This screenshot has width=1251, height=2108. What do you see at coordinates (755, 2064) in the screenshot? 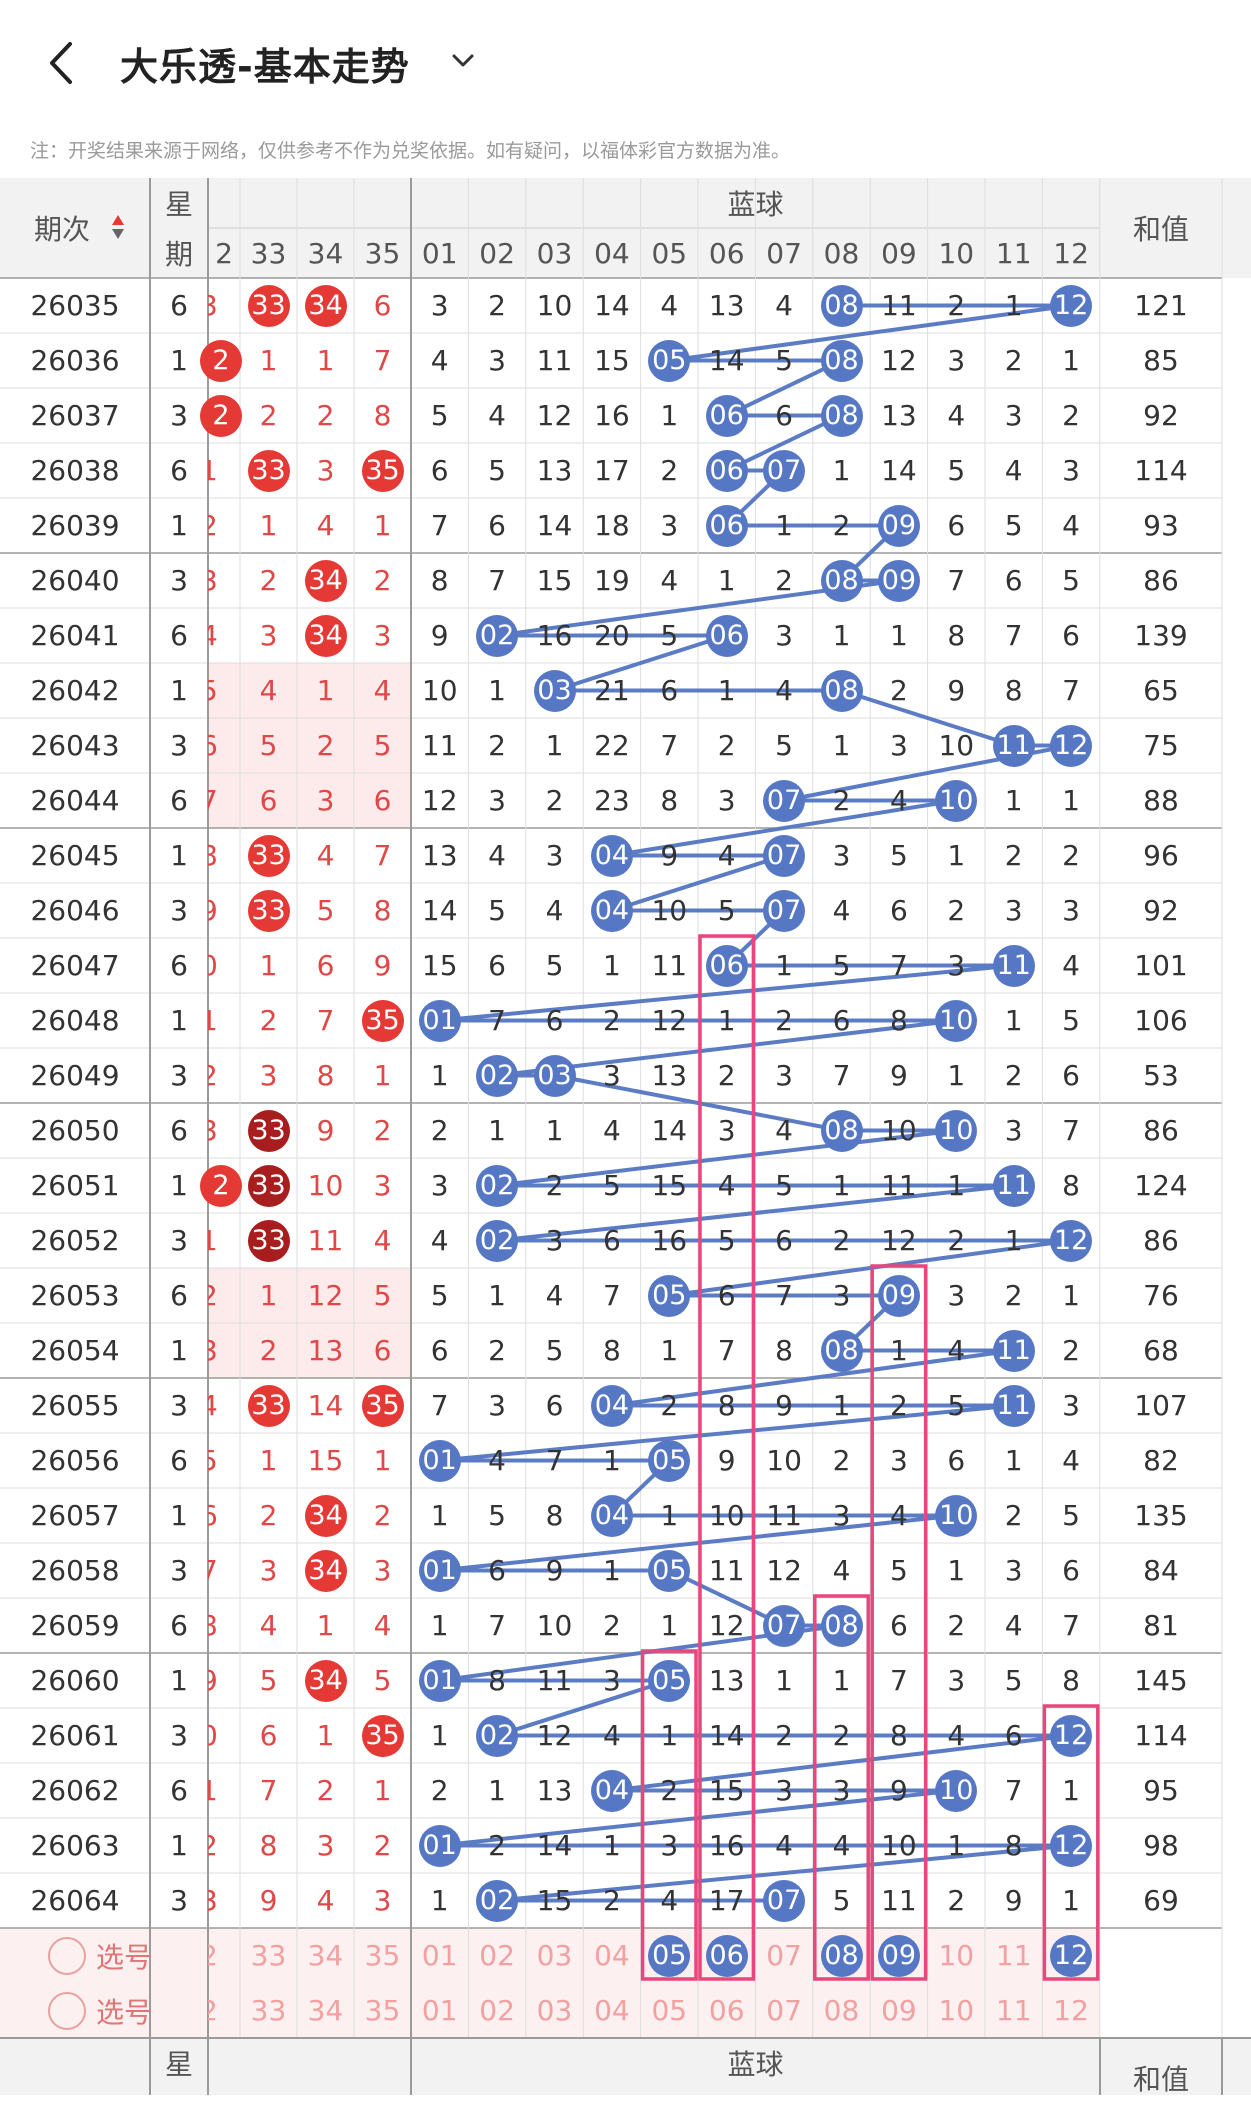
I see `footer-blue-group: 蓝球` at bounding box center [755, 2064].